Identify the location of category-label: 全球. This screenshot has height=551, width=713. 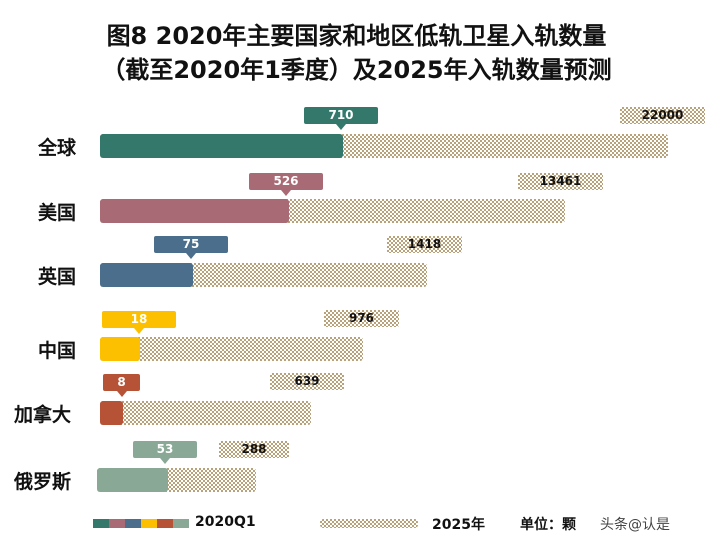
(57, 148).